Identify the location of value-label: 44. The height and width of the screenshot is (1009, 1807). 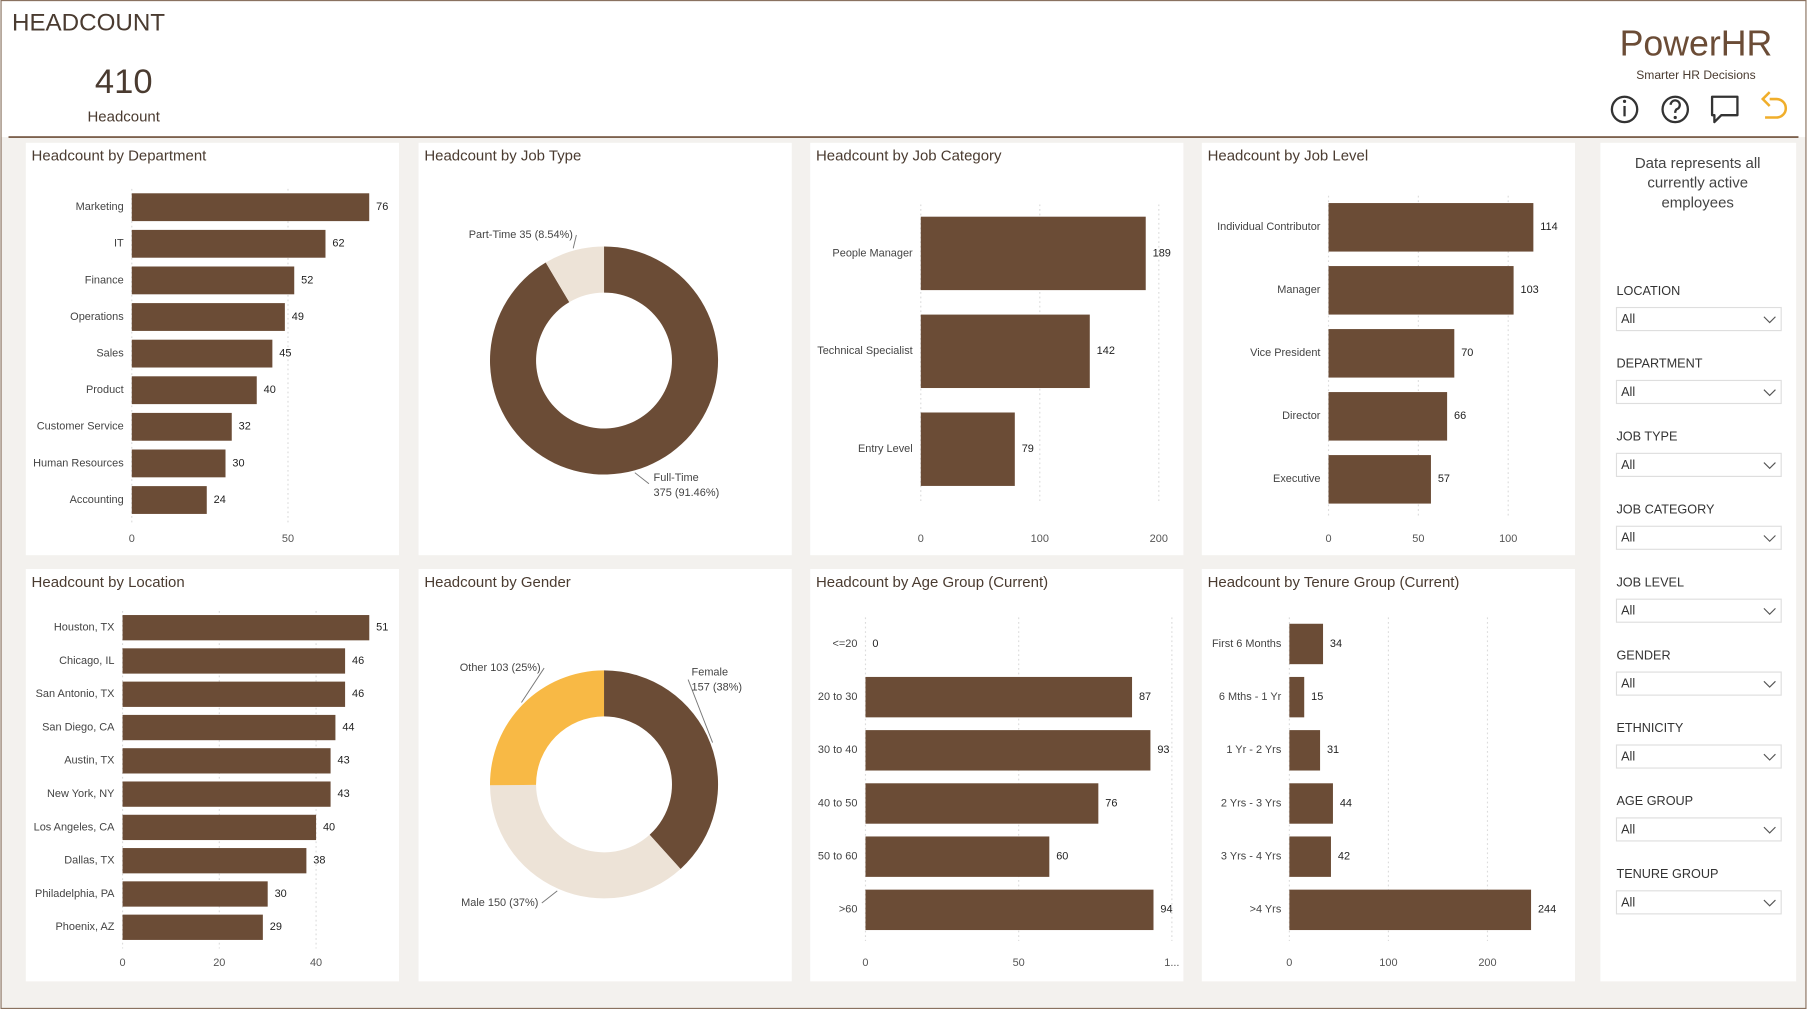
(348, 727).